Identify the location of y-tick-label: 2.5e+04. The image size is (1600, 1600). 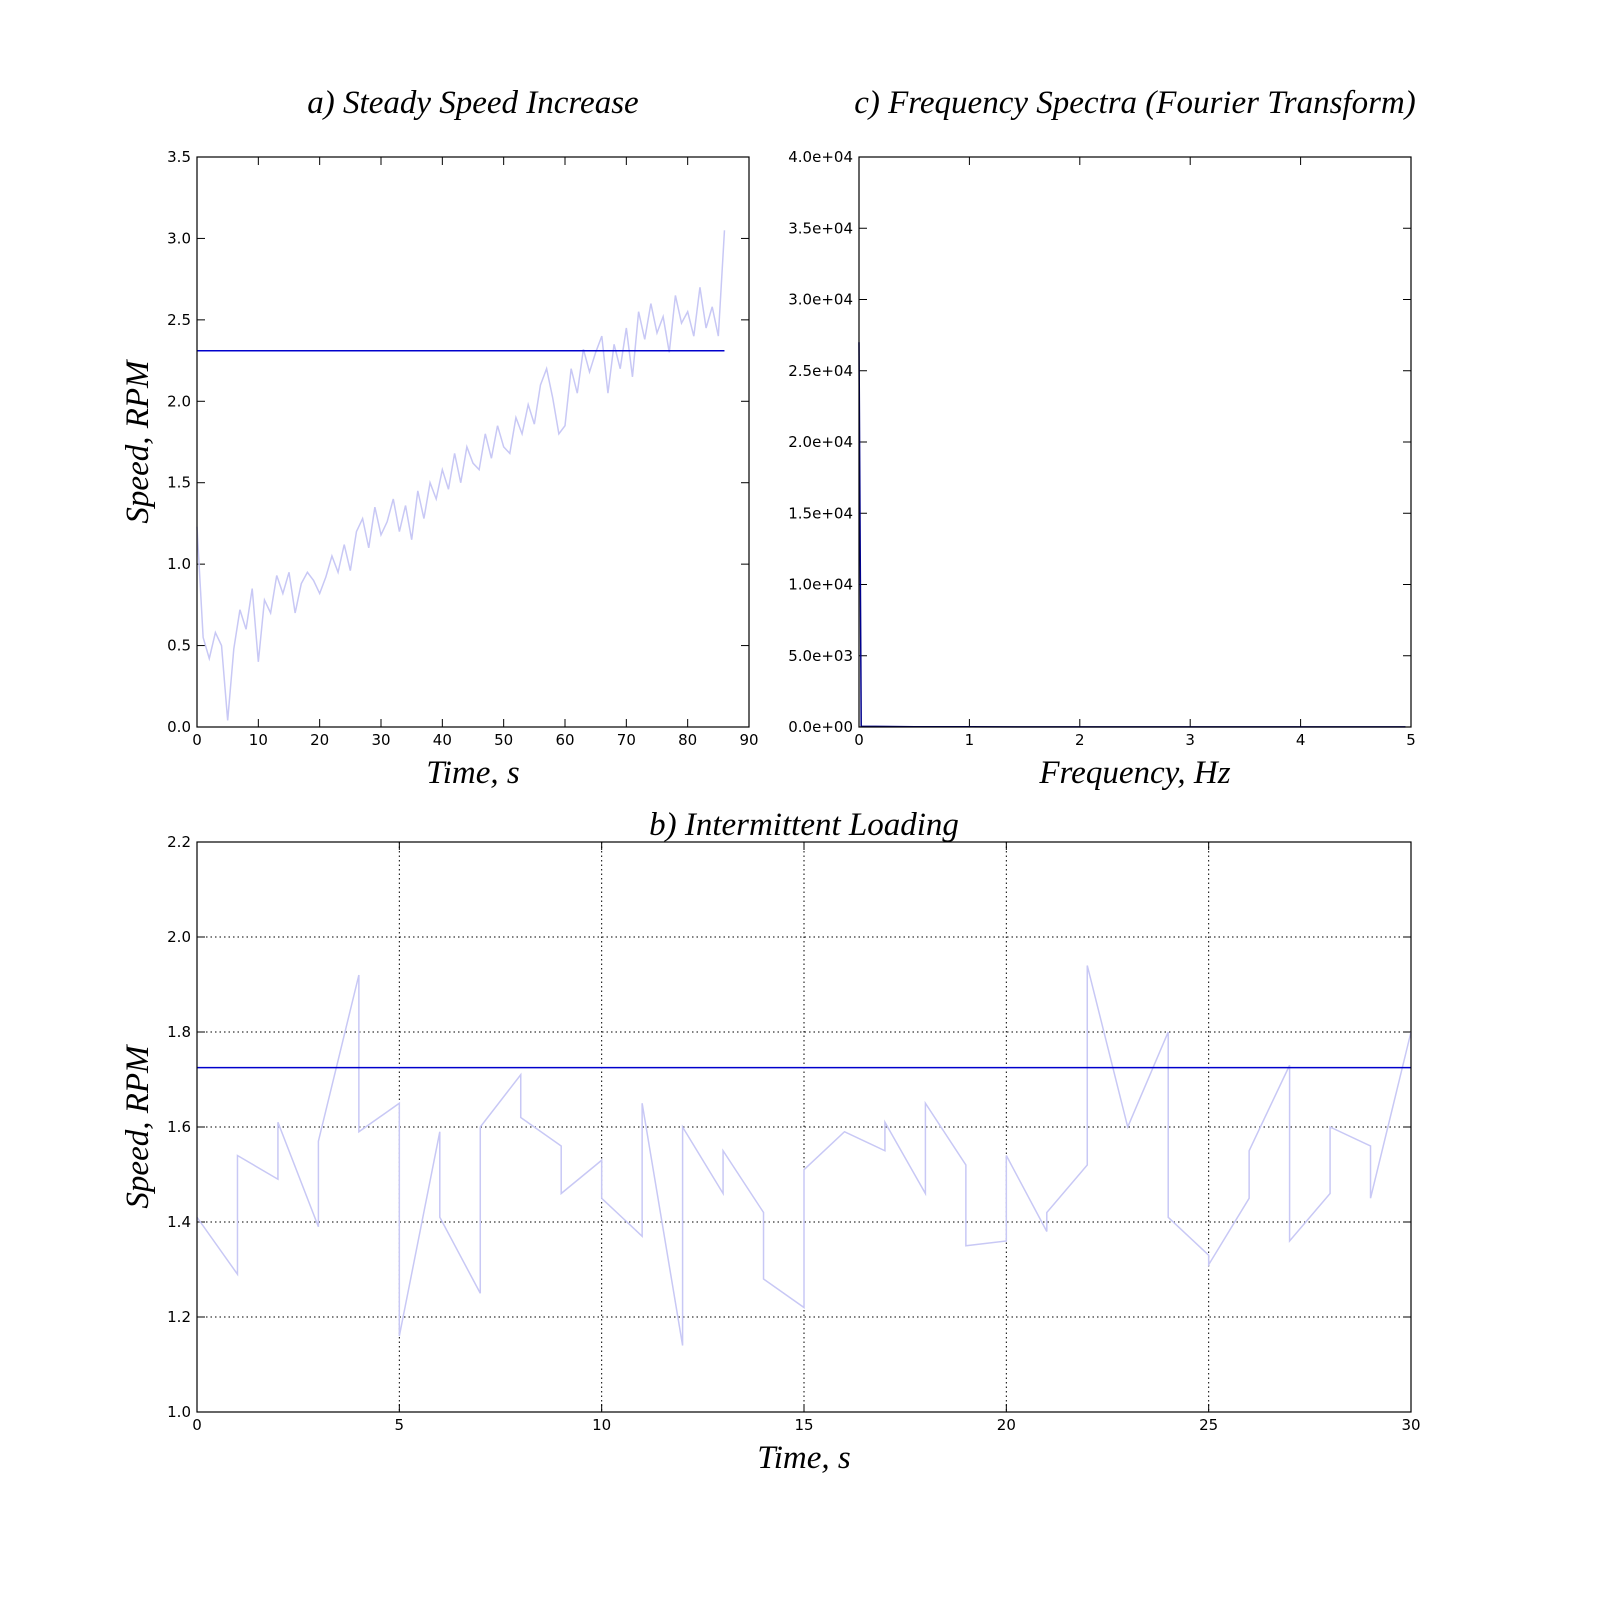
(820, 371).